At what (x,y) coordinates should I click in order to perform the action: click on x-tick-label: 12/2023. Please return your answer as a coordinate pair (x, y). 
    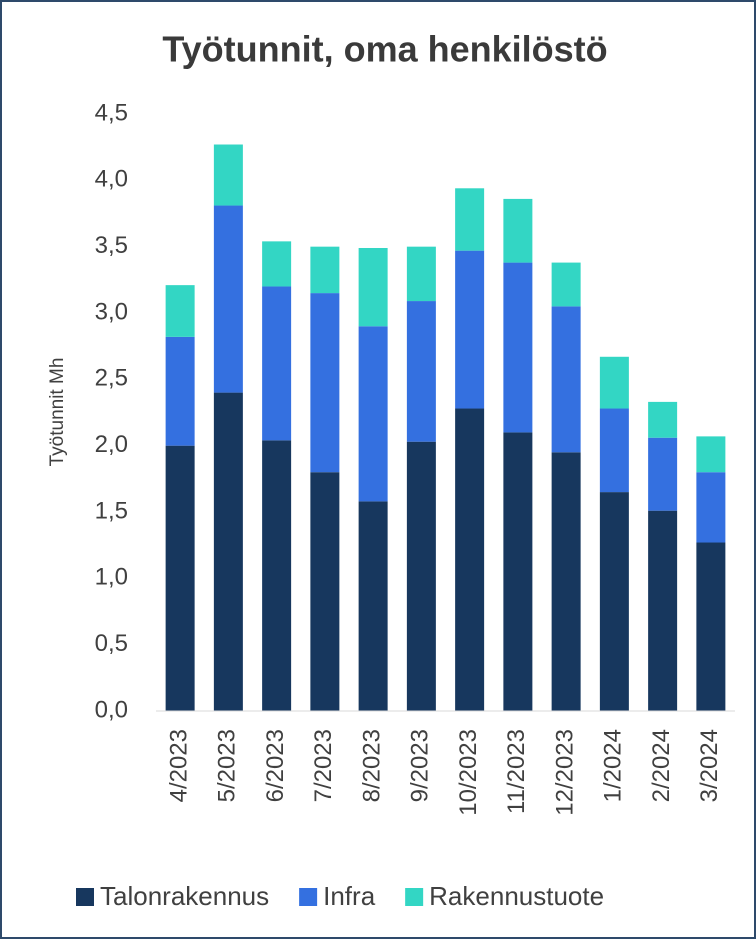
    Looking at the image, I should click on (564, 772).